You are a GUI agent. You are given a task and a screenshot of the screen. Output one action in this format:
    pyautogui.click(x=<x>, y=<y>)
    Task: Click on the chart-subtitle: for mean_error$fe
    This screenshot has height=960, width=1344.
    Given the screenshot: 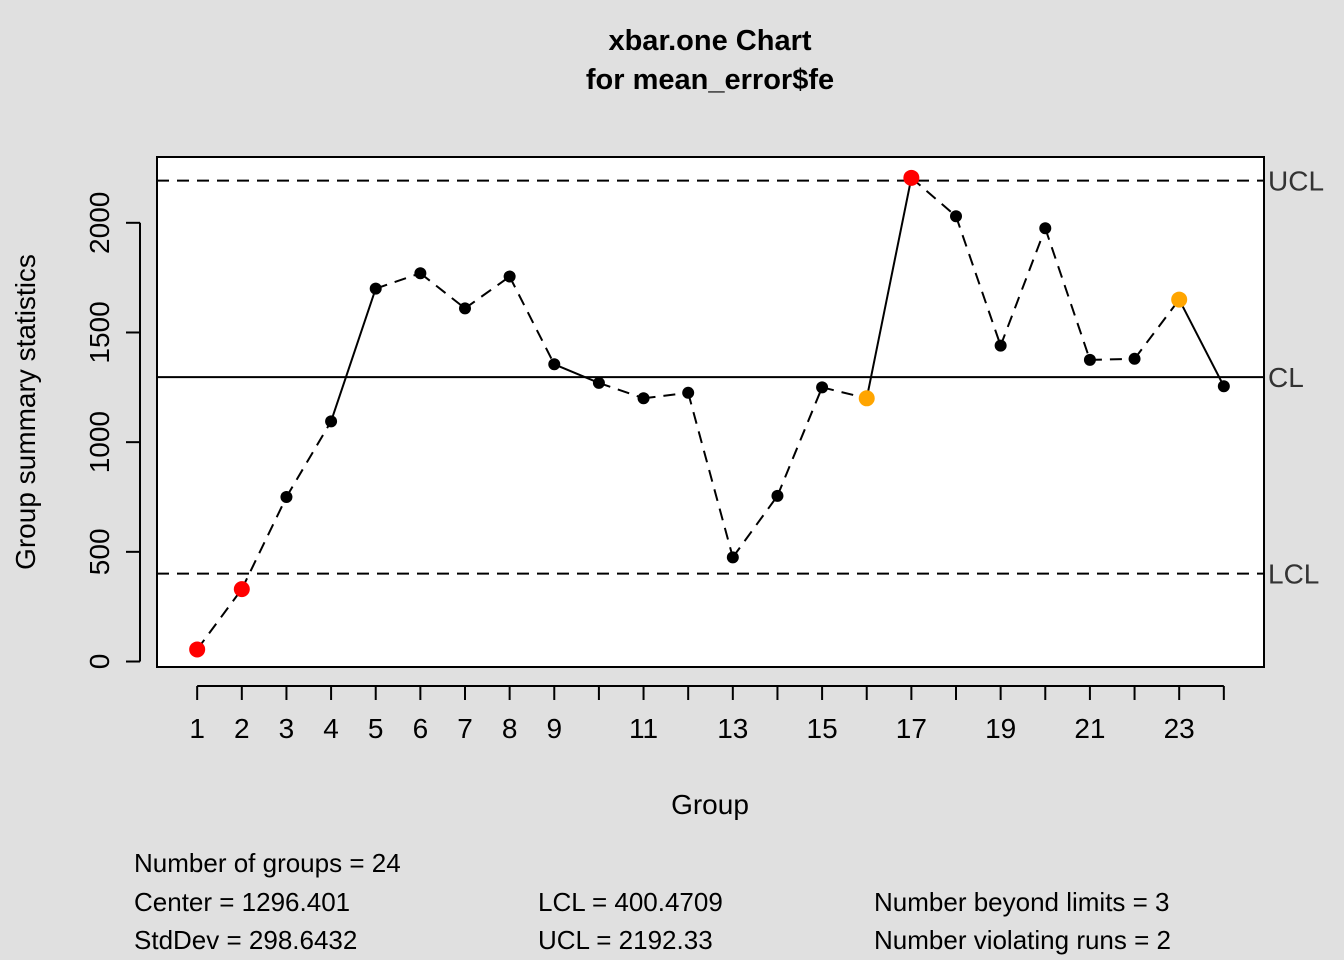 What is the action you would take?
    pyautogui.click(x=710, y=80)
    